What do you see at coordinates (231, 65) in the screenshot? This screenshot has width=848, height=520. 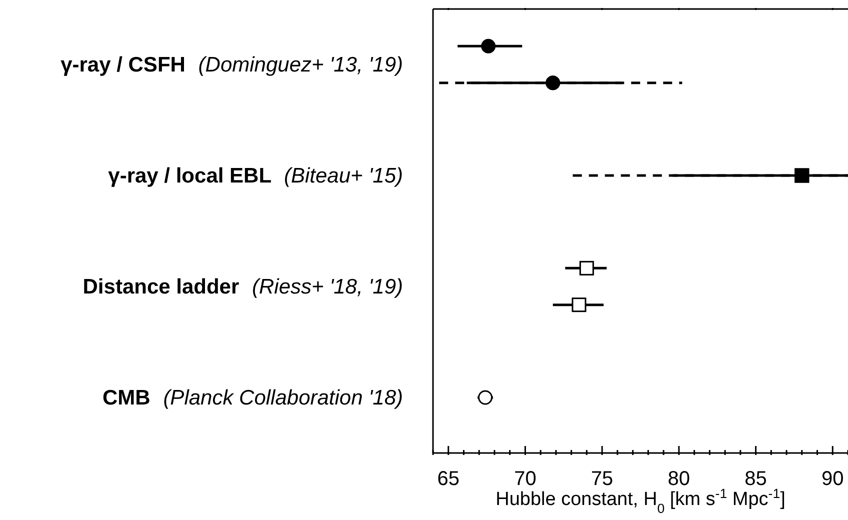 I see `y-tick-label: γ-ray / CSFH (Dominguez+ '13, '19)` at bounding box center [231, 65].